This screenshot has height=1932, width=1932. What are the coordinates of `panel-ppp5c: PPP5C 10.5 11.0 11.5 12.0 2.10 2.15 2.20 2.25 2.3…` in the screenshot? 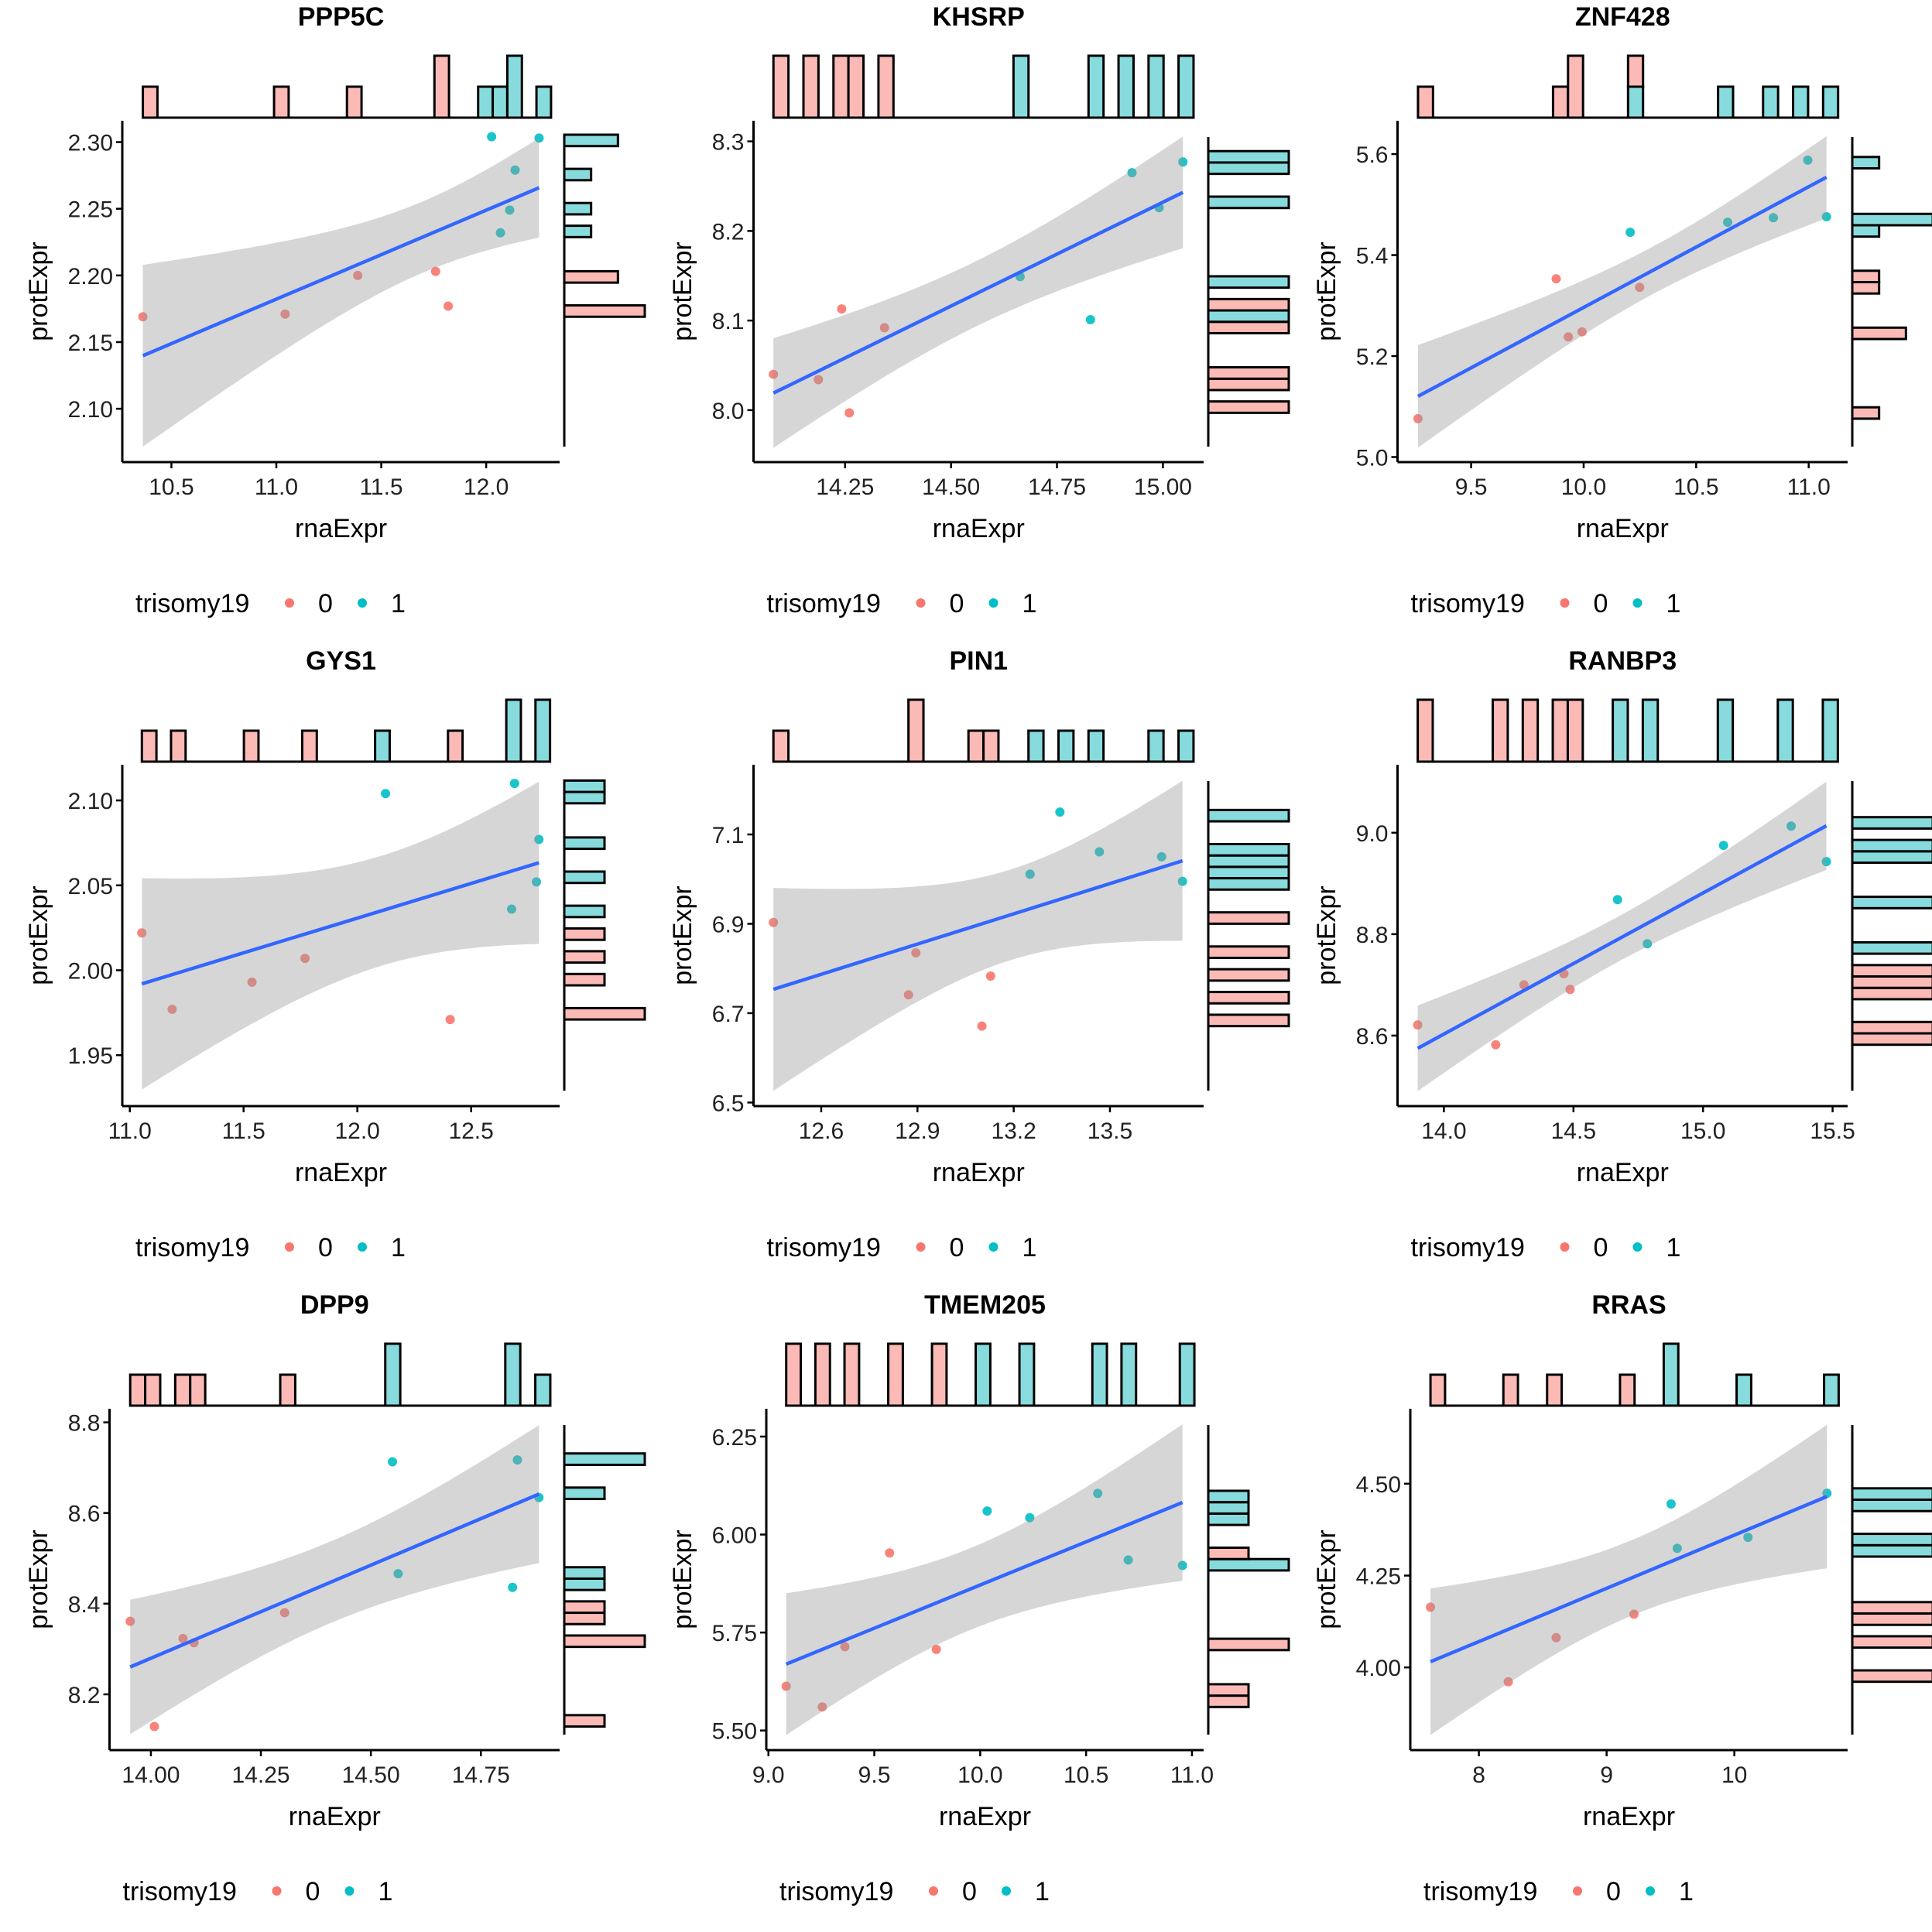 It's located at (335, 310).